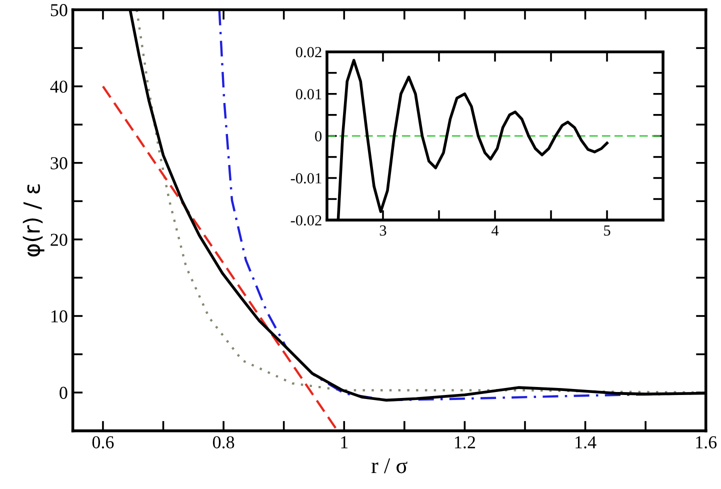  Describe the element at coordinates (59, 163) in the screenshot. I see `y-tick-label: 30` at that location.